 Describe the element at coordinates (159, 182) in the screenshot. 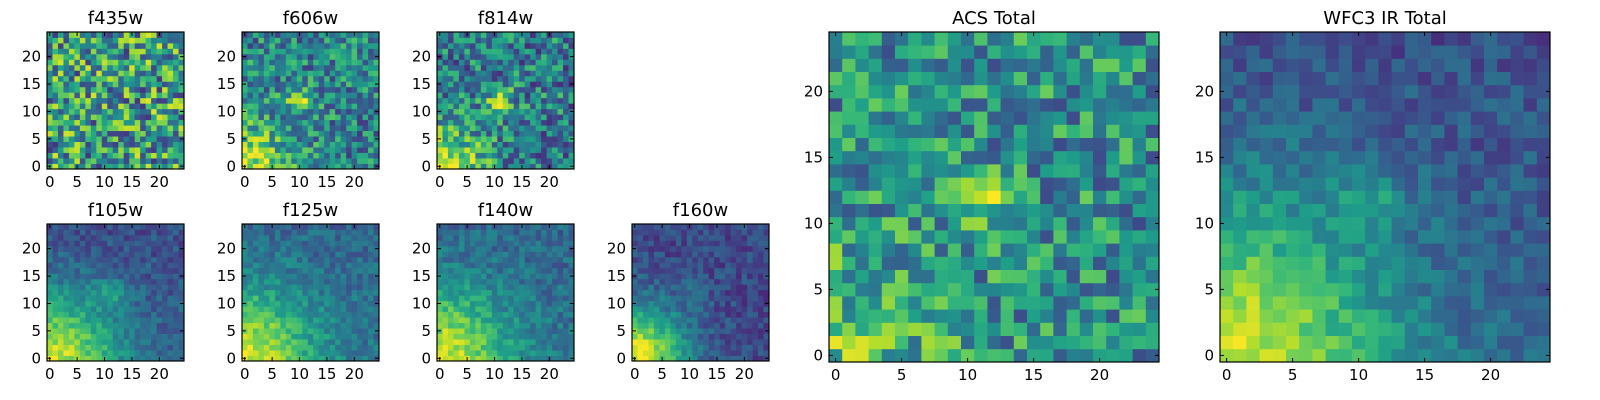

I see `x-tick-label: 20` at that location.